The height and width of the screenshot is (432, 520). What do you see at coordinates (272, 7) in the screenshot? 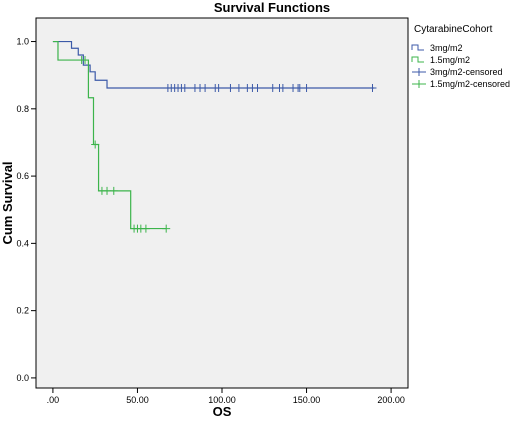
I see `chart-title: Survival Functions` at bounding box center [272, 7].